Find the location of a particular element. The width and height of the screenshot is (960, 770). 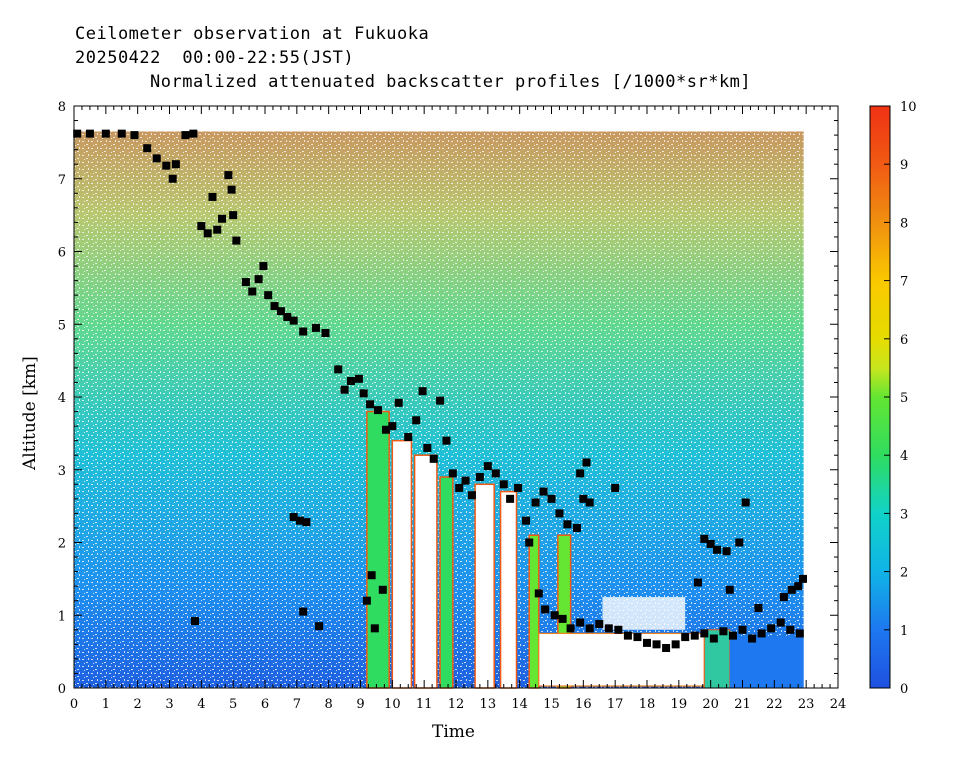

y-tick-label: 0 is located at coordinates (62, 689).